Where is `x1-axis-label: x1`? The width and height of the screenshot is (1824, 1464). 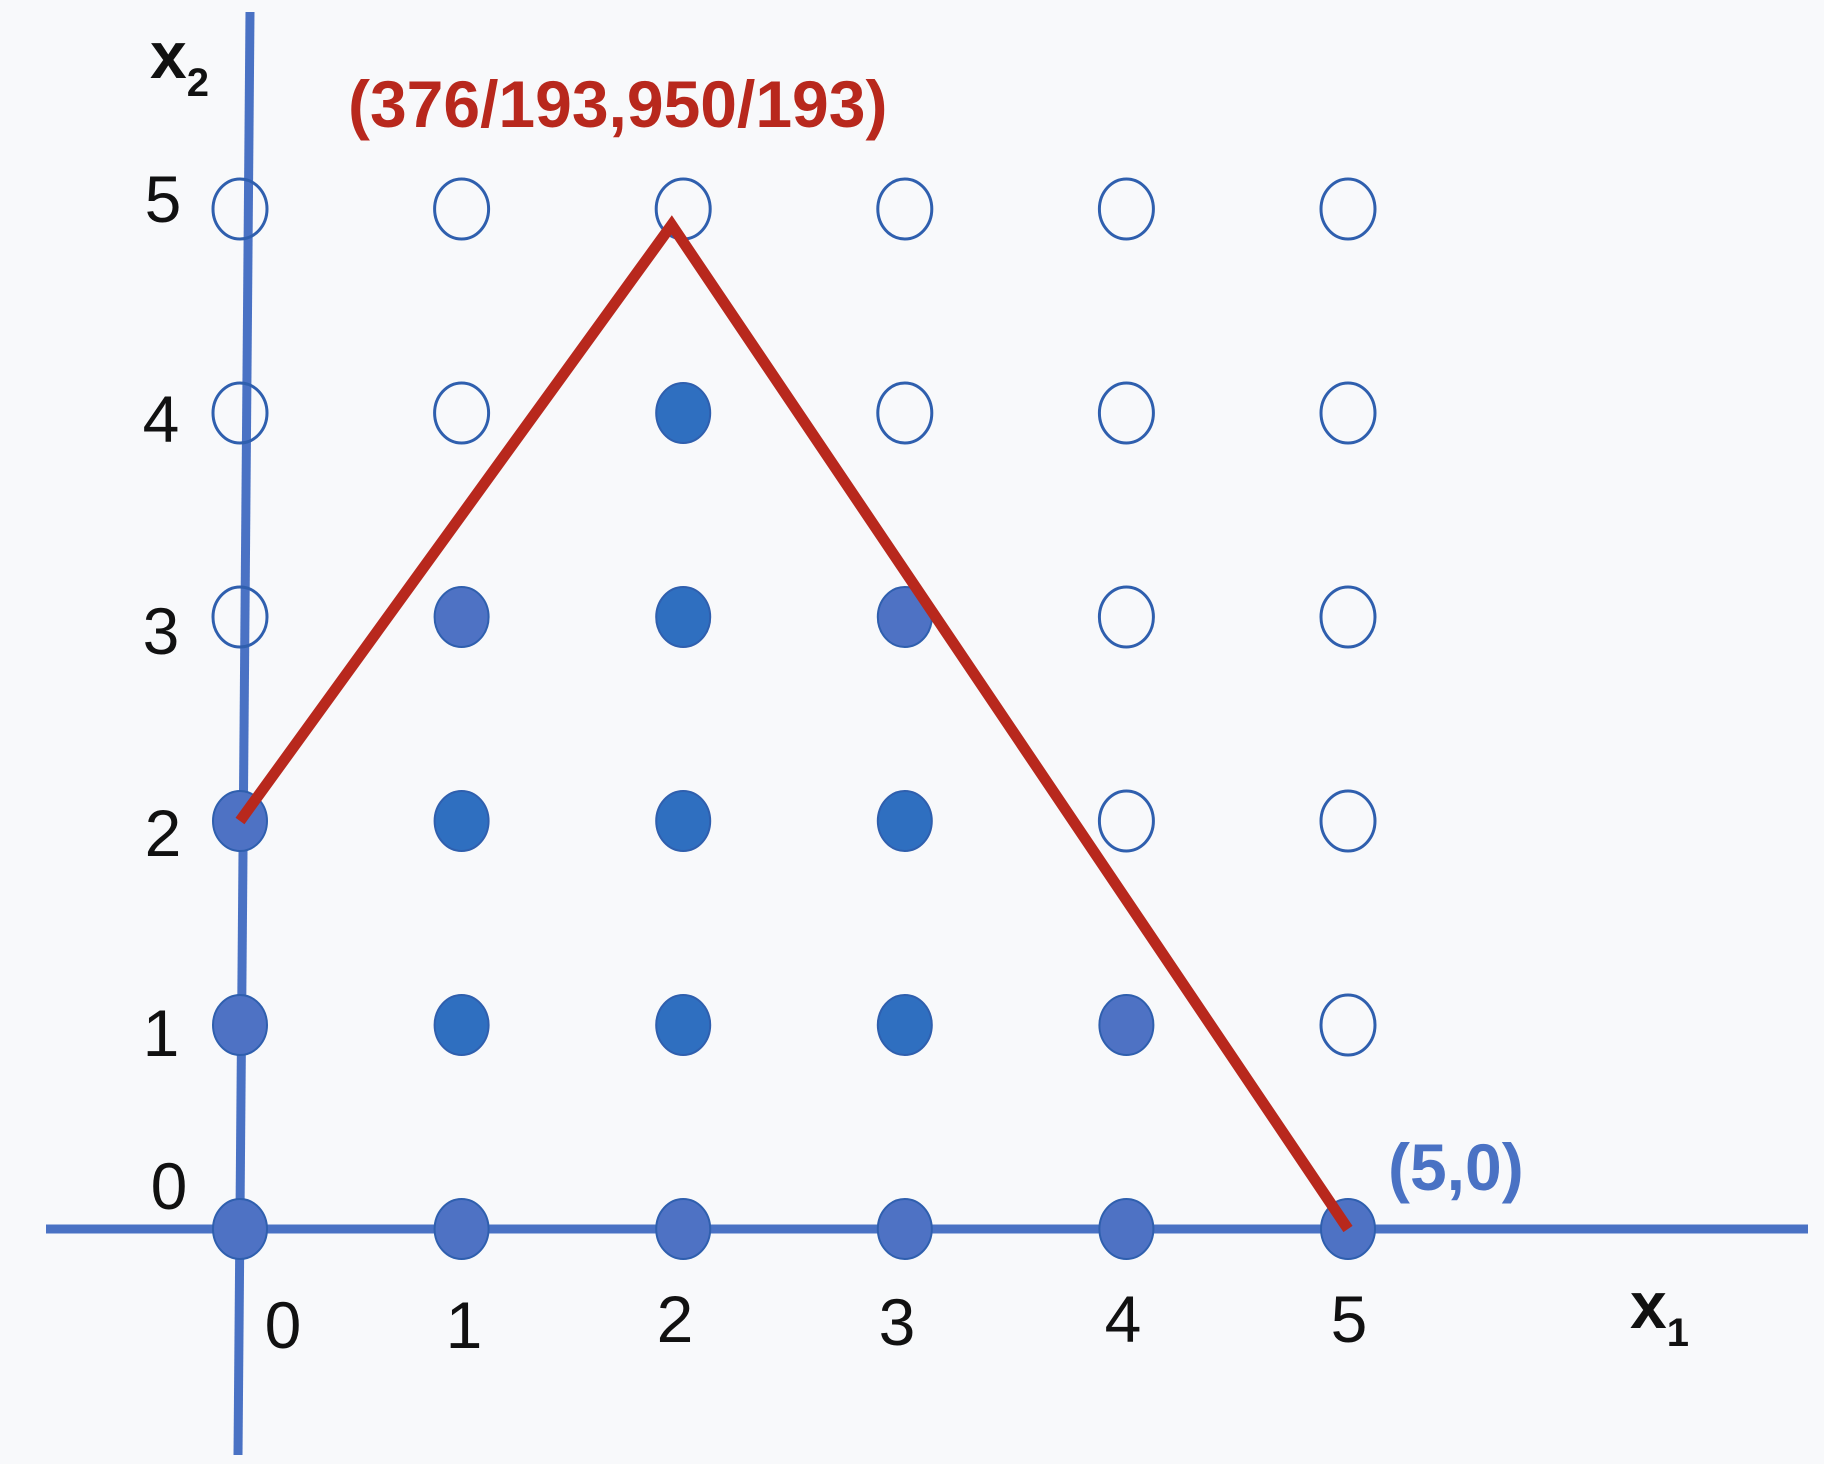 x1-axis-label: x1 is located at coordinates (1659, 1311).